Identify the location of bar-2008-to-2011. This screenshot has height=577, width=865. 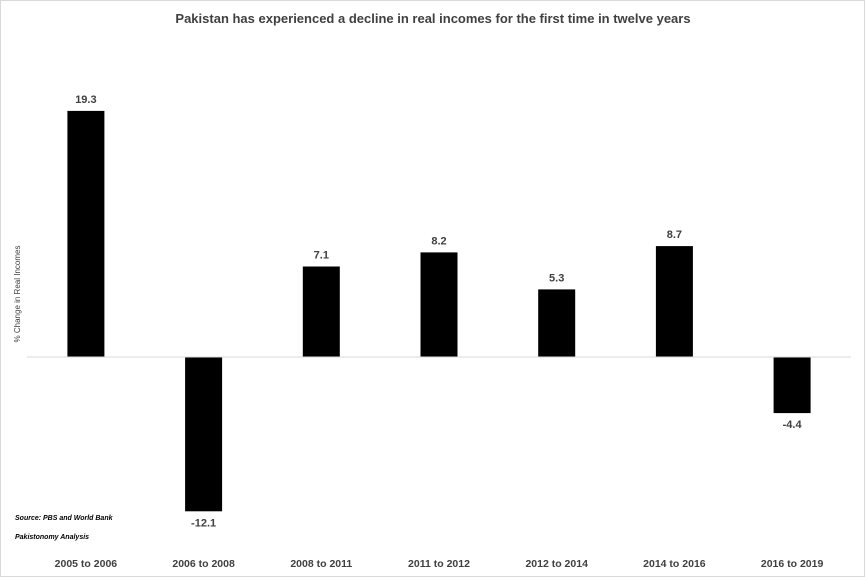
(321, 311).